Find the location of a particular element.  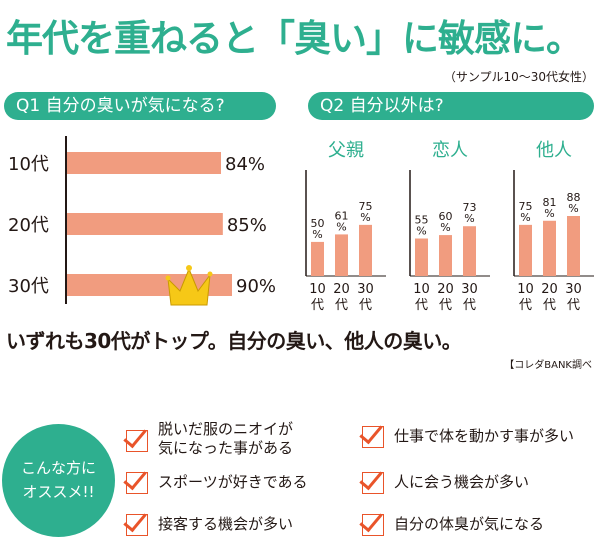

q2-value-label: 60% is located at coordinates (446, 222).